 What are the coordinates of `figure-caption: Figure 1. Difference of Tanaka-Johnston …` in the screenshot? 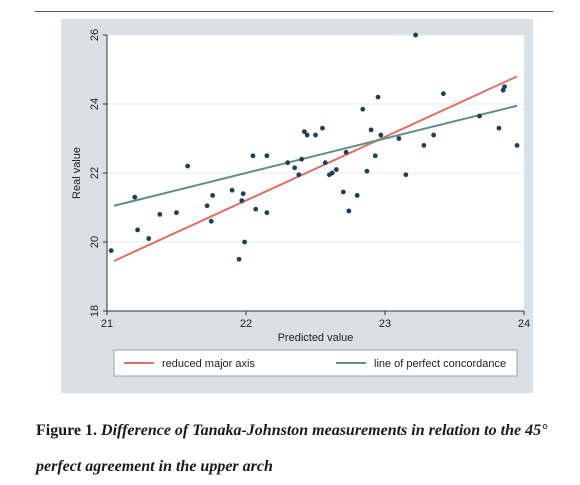 It's located at (301, 449).